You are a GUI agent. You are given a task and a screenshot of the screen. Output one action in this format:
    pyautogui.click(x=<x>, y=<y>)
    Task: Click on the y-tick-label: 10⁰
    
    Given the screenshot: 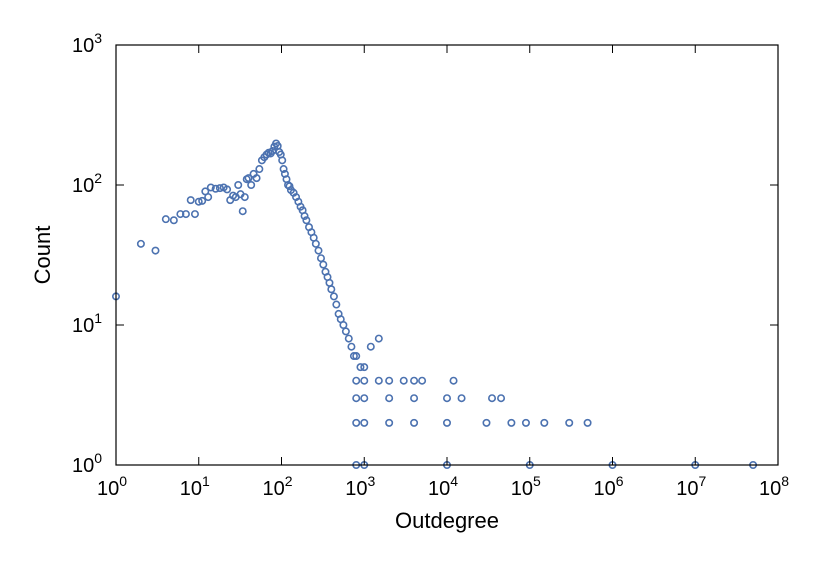 What is the action you would take?
    pyautogui.click(x=87, y=463)
    